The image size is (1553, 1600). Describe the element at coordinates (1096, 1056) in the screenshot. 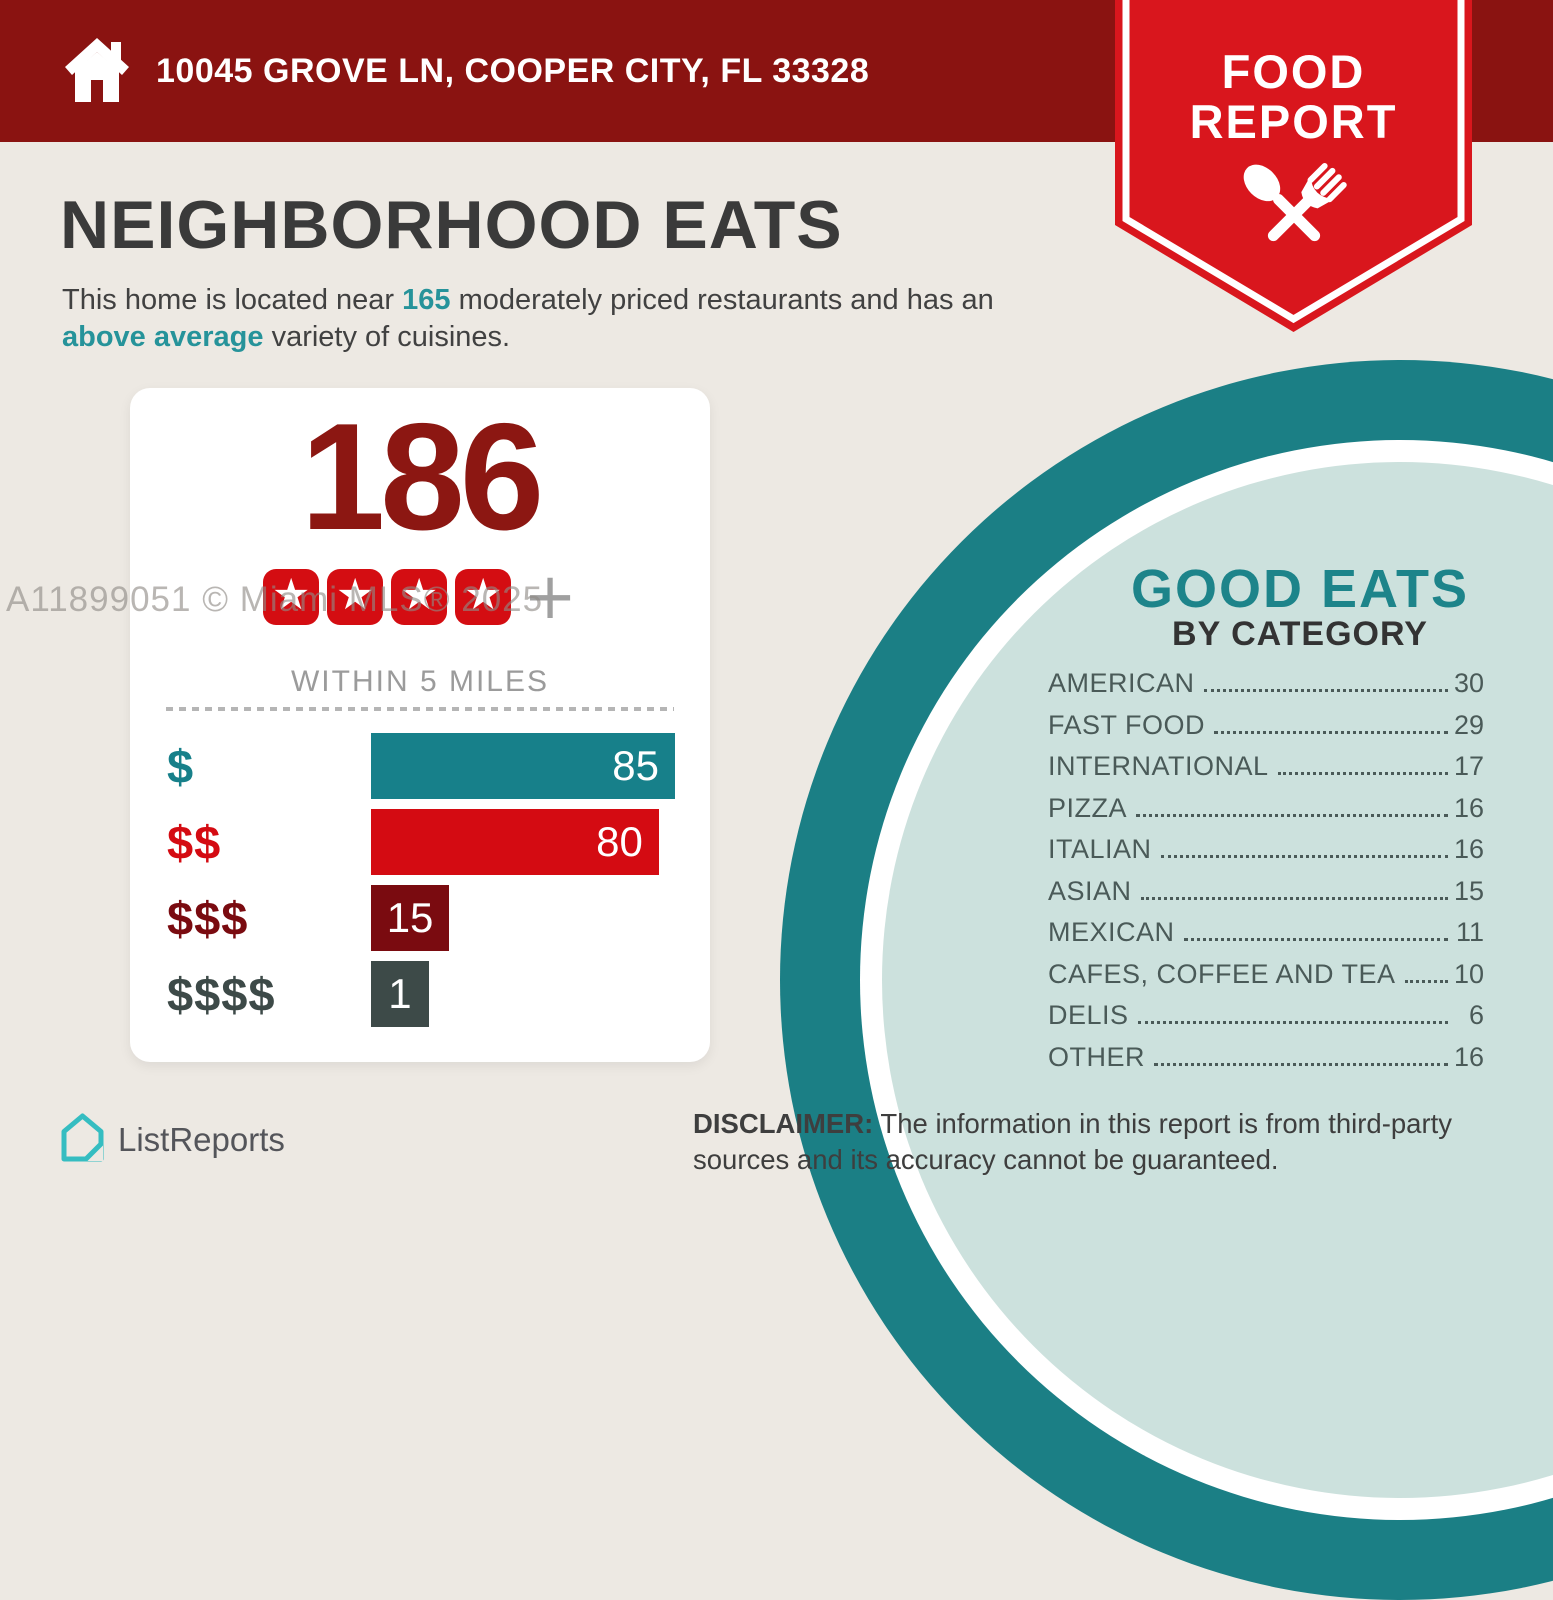

I see `category-label: OTHER` at that location.